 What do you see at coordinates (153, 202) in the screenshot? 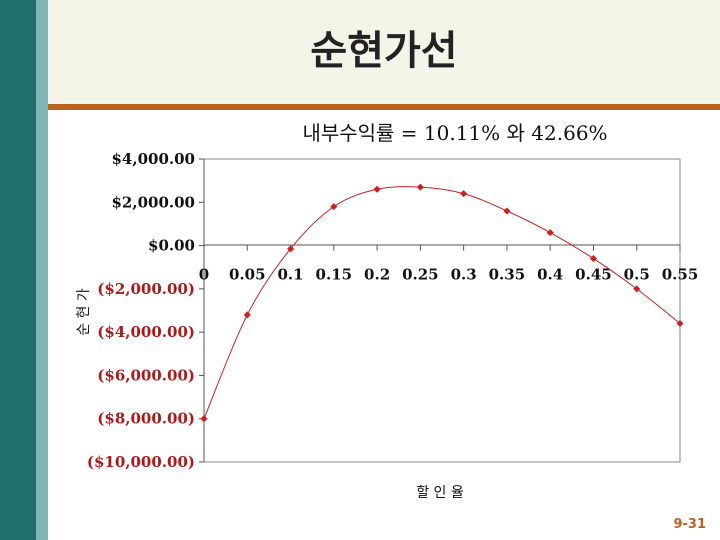
I see `y-tick-label: $2,000.00` at bounding box center [153, 202].